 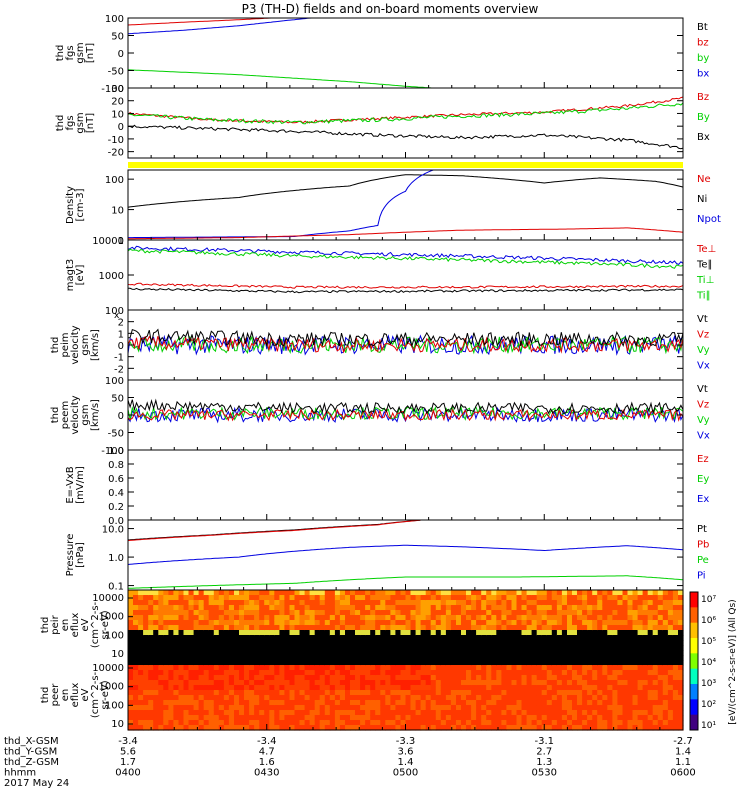 What do you see at coordinates (111, 687) in the screenshot?
I see `y-tick-label: 1000` at bounding box center [111, 687].